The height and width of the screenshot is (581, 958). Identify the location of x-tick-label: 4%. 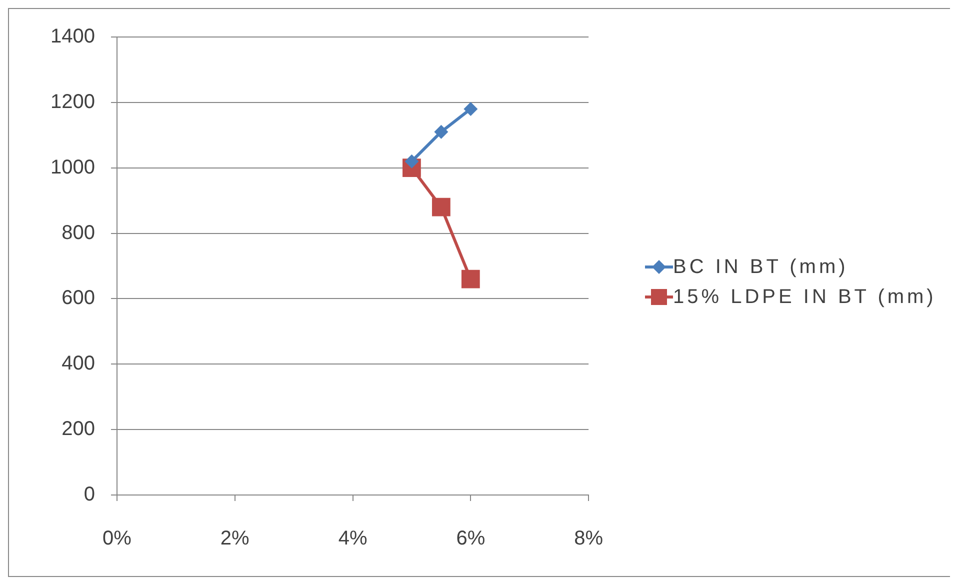
(353, 539).